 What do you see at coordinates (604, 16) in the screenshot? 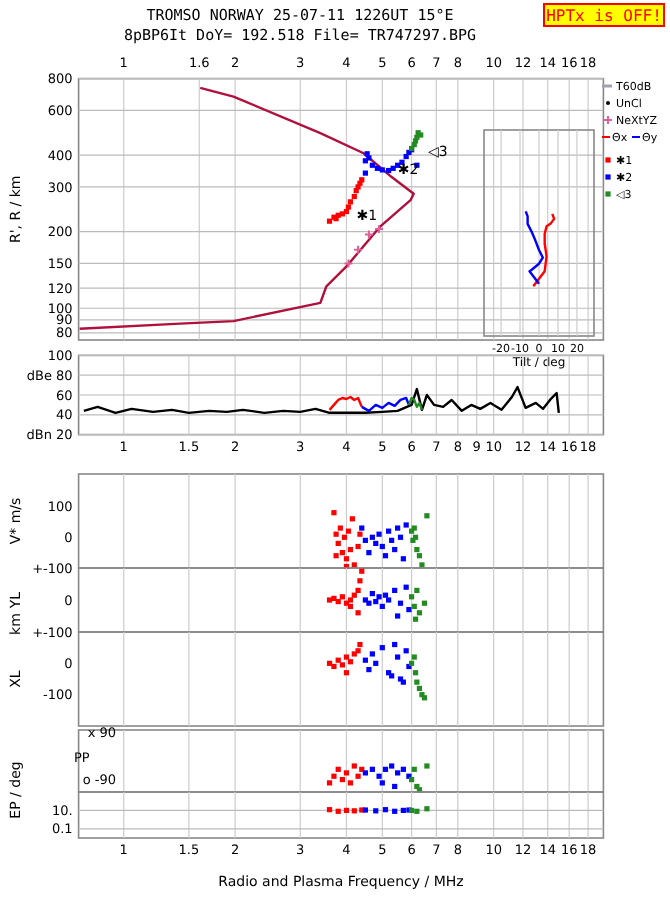
I see `text: HPTx is OFF!` at bounding box center [604, 16].